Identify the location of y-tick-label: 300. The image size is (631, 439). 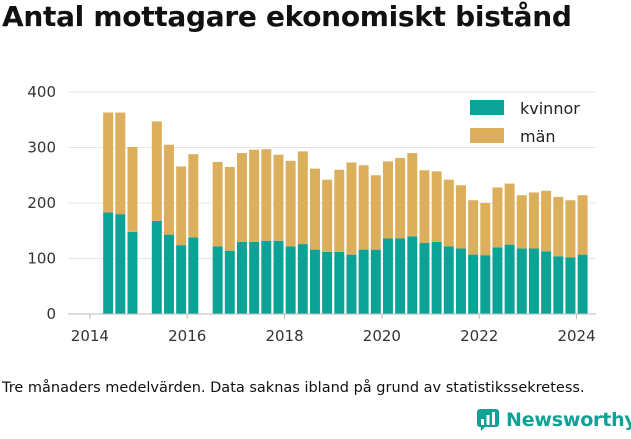
(41, 148).